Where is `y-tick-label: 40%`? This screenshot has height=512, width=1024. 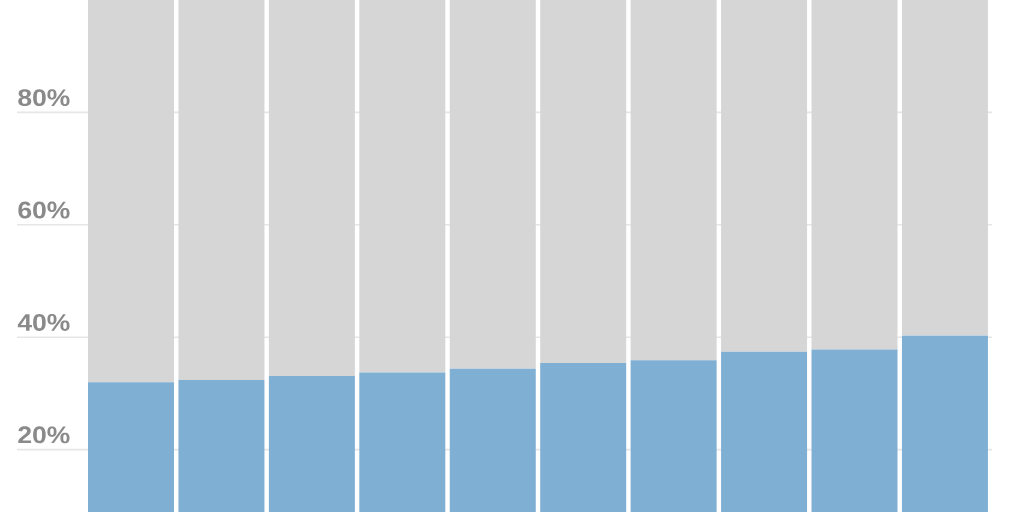 y-tick-label: 40% is located at coordinates (43, 322).